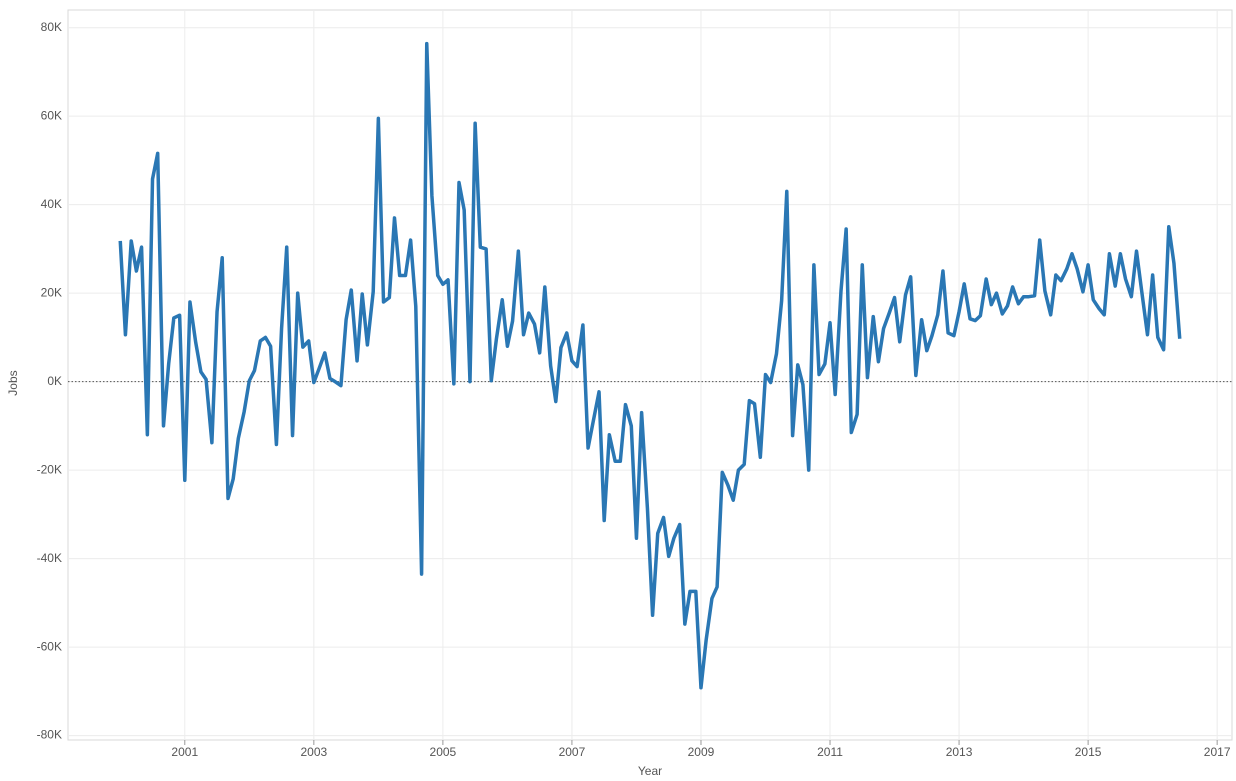  What do you see at coordinates (959, 752) in the screenshot?
I see `x-tick-label: 2013` at bounding box center [959, 752].